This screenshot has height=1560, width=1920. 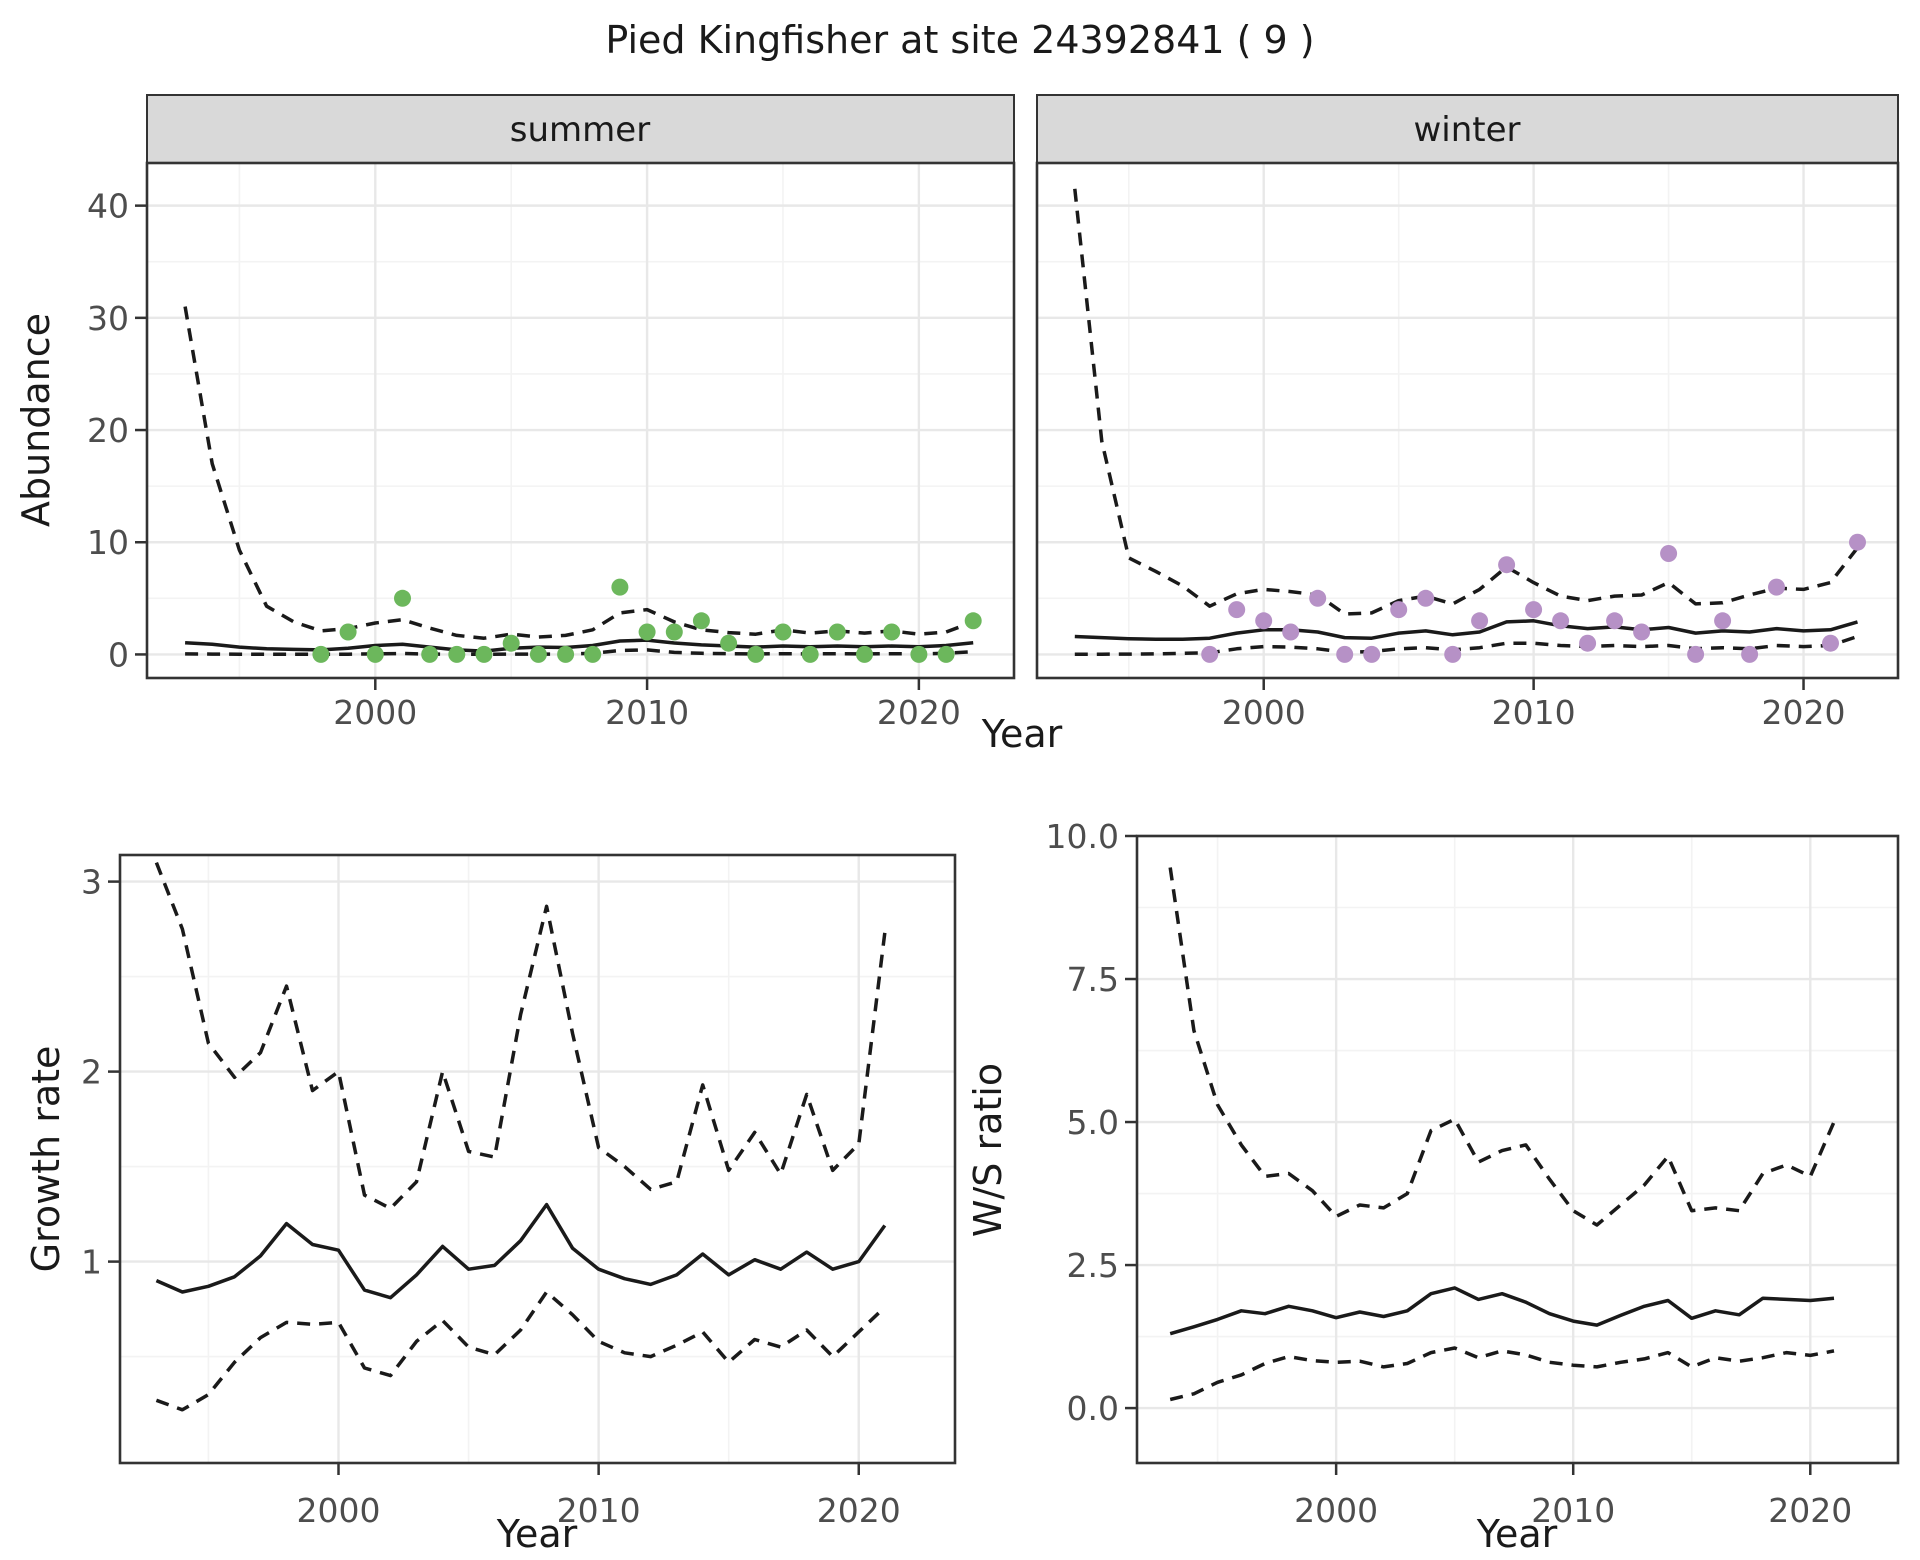 What do you see at coordinates (1082, 836) in the screenshot?
I see `svg-text: 10.0` at bounding box center [1082, 836].